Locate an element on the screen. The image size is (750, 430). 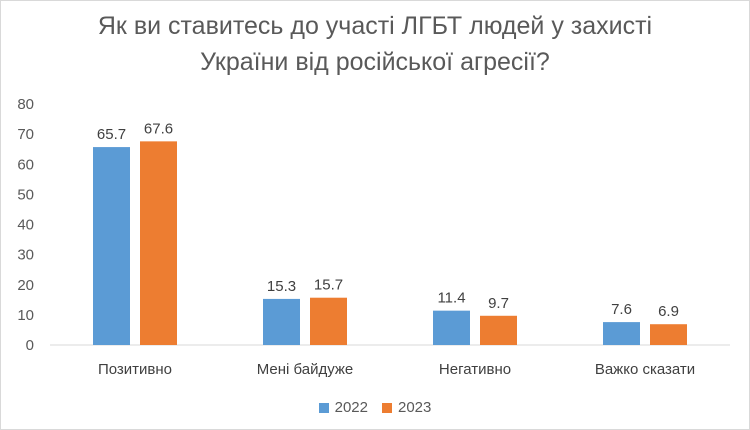
data-label-2022: 15.3 is located at coordinates (281, 286).